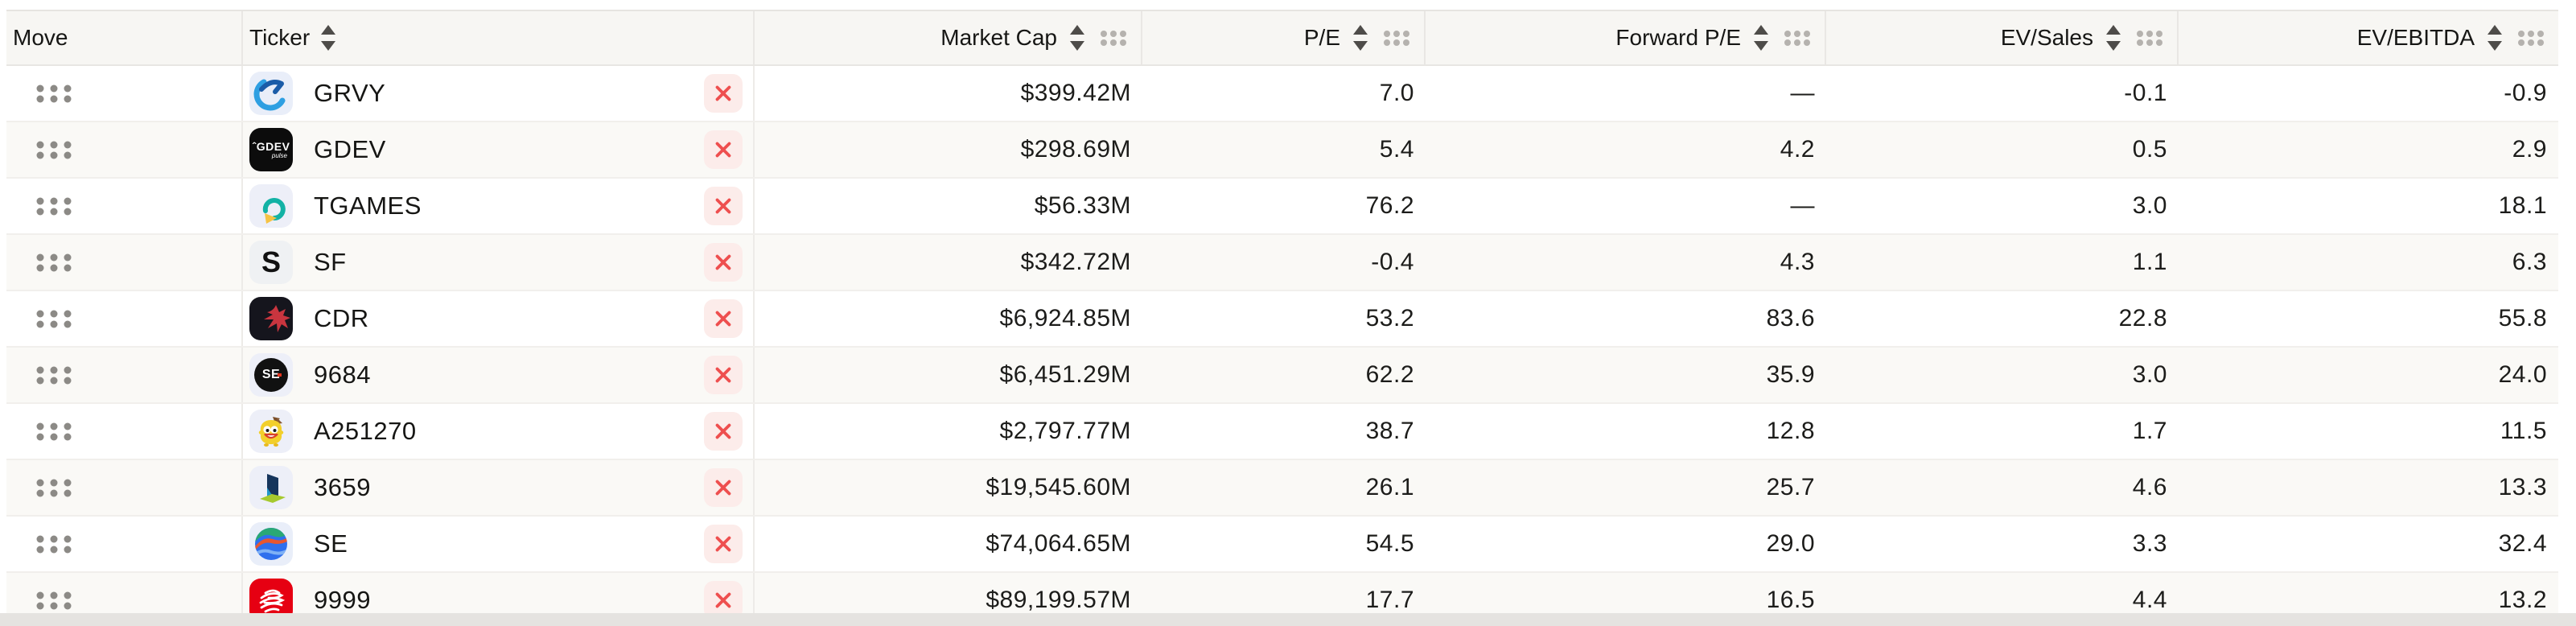  I want to click on ticker-label: GDEV, so click(350, 149).